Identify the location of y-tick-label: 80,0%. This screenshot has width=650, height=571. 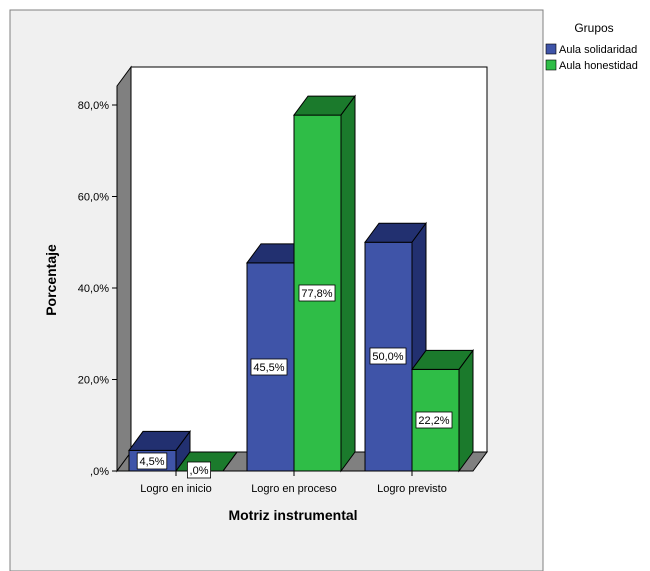
(93, 106).